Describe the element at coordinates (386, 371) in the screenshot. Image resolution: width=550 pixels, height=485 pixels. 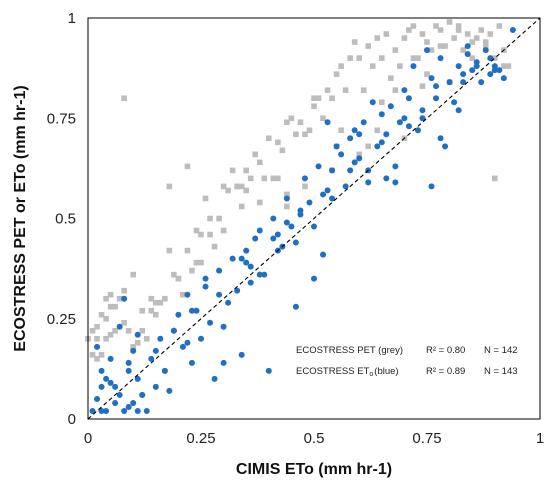
I see `legend-eto-suffix: (blue)` at that location.